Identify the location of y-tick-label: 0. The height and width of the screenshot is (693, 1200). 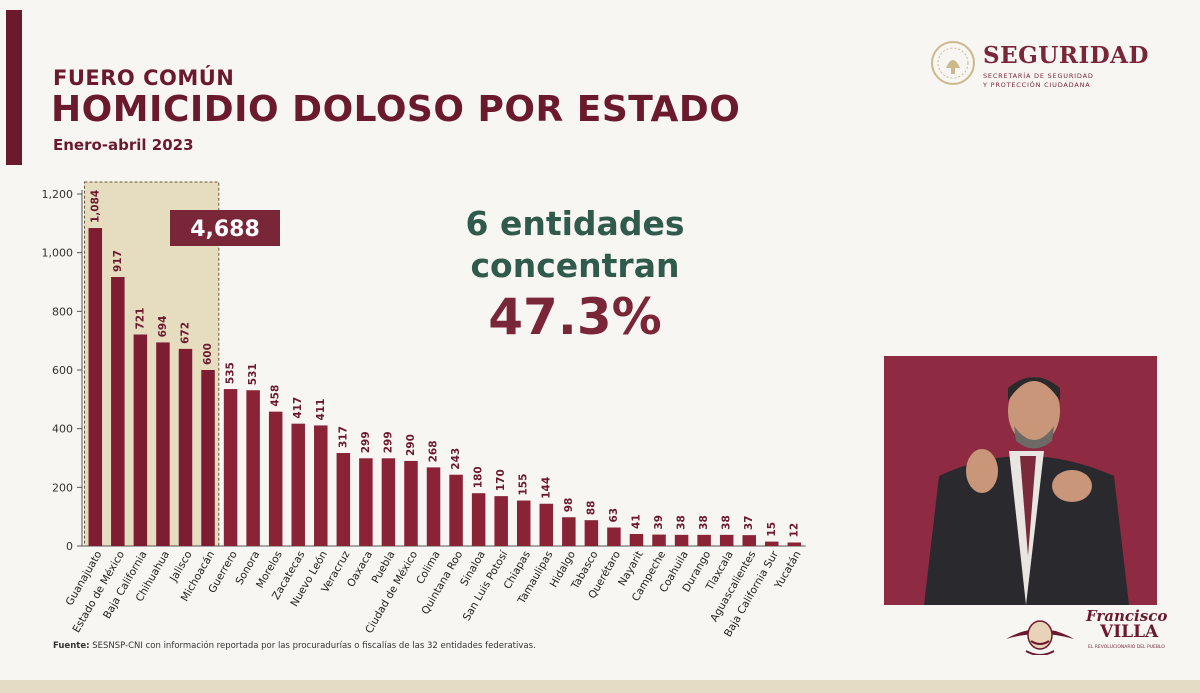
(69, 546).